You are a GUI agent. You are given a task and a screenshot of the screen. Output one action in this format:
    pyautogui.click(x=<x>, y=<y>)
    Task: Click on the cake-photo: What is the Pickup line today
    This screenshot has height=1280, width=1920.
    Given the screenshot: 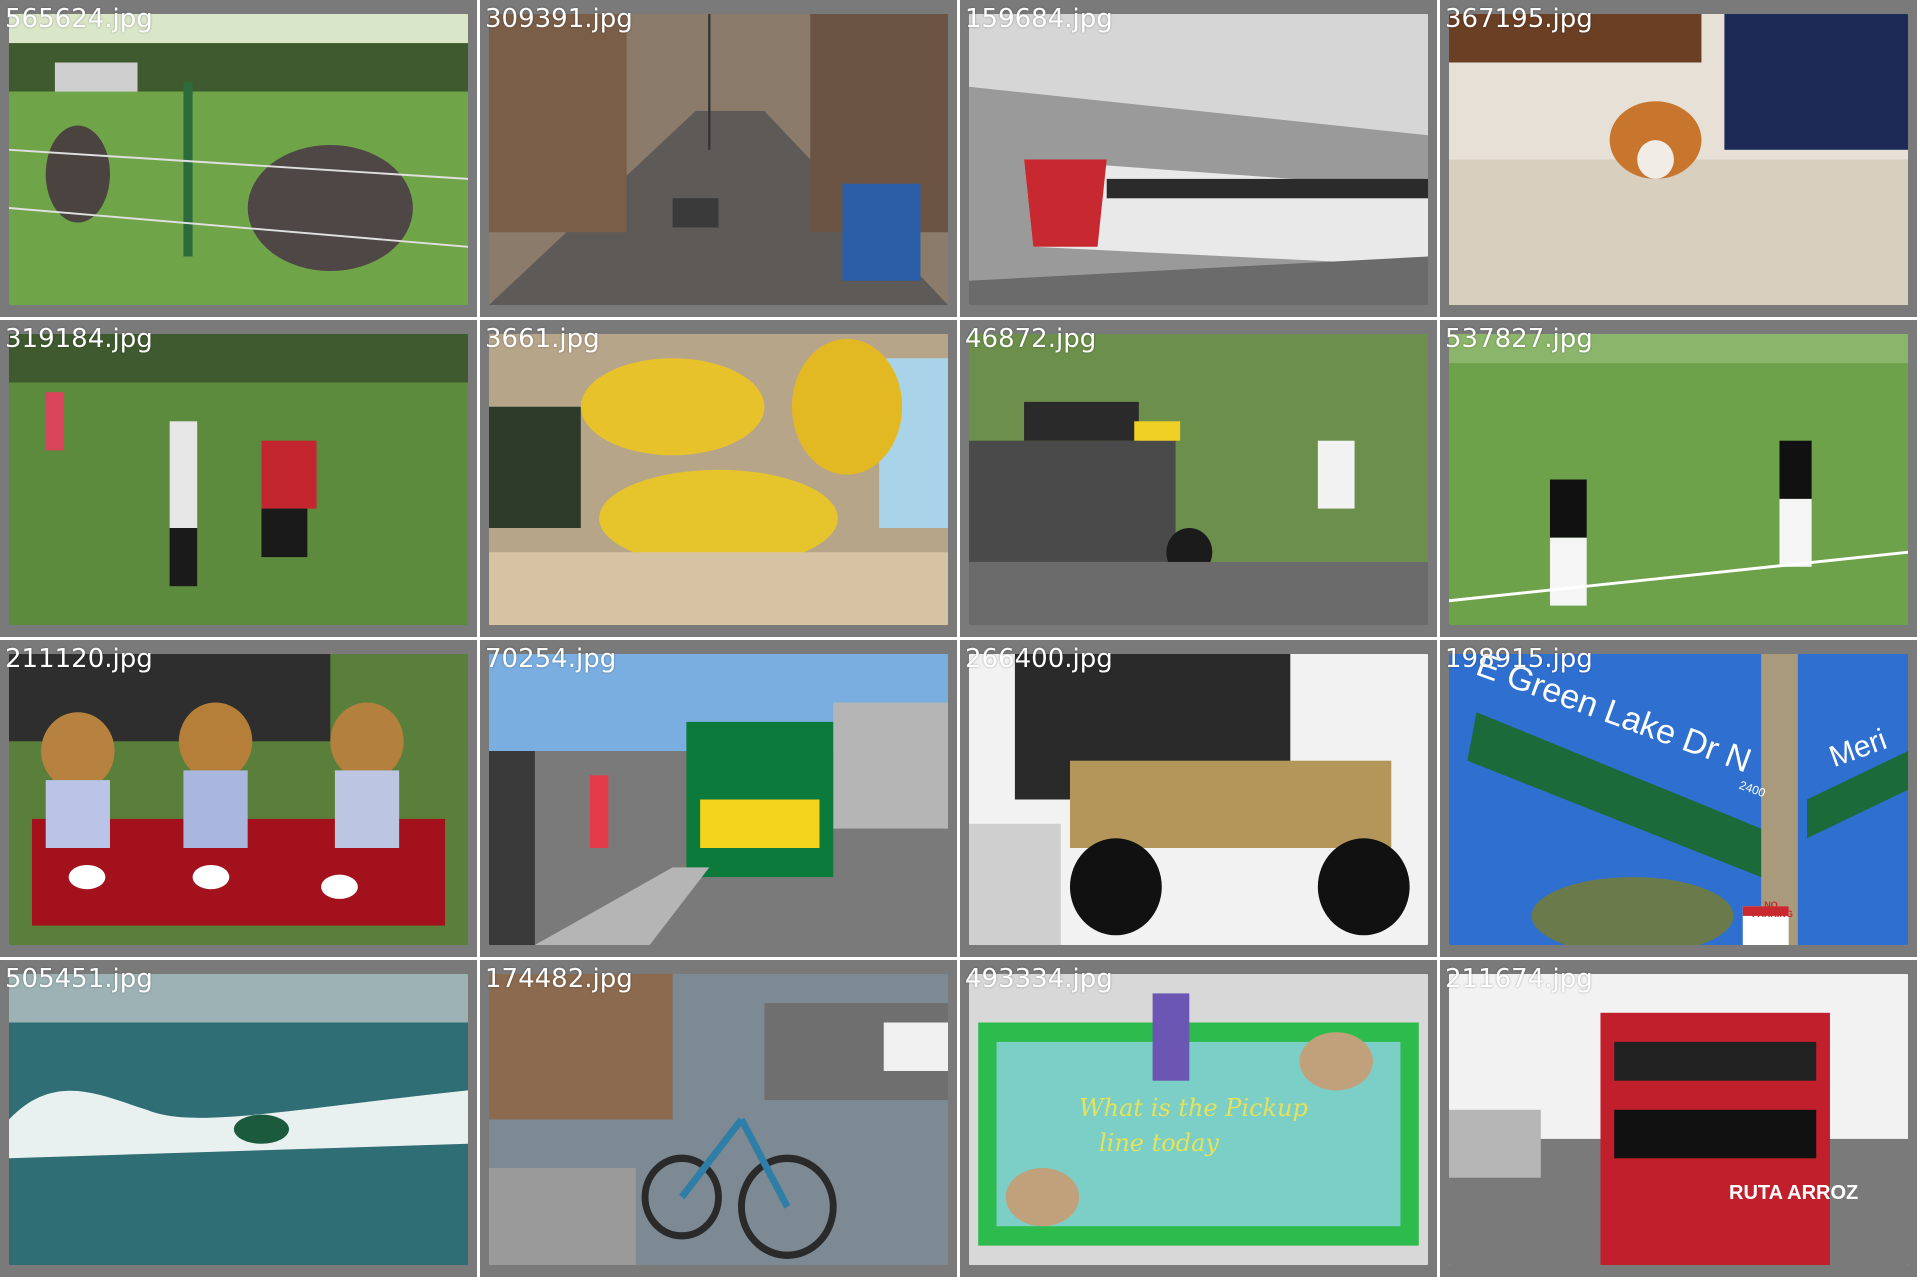 What is the action you would take?
    pyautogui.click(x=1198, y=1119)
    